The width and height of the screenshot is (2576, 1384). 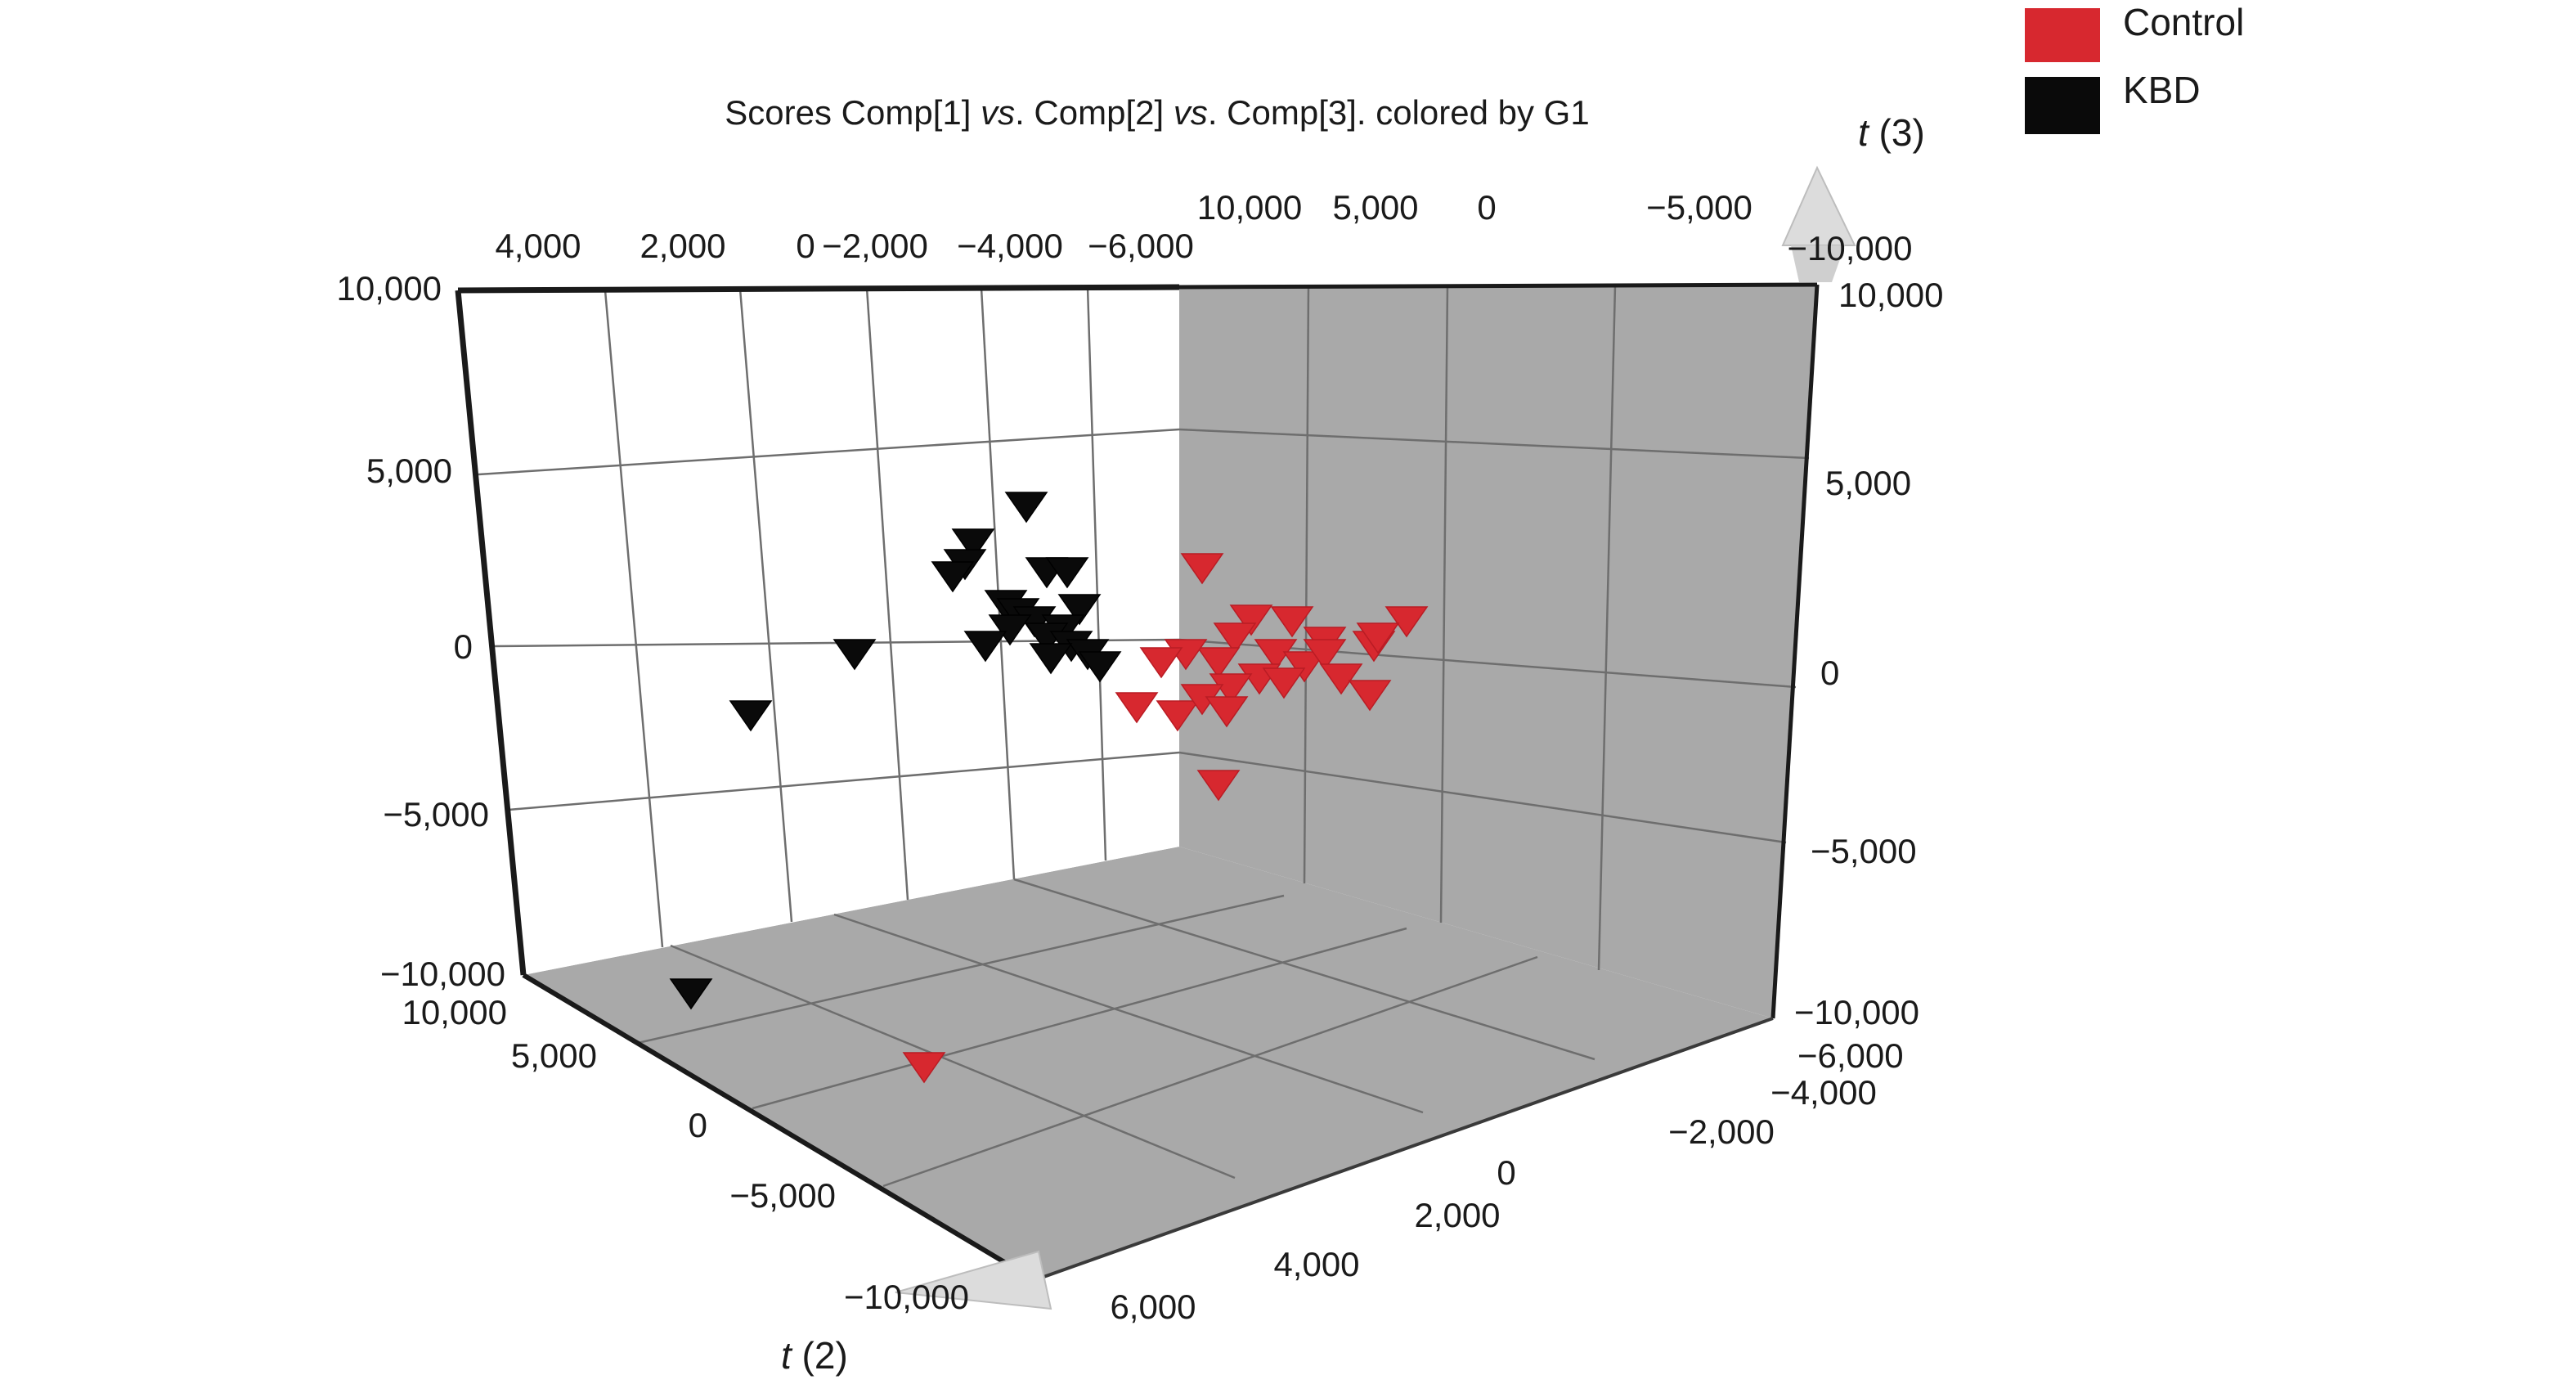 What do you see at coordinates (1049, 788) in the screenshot?
I see `data-points` at bounding box center [1049, 788].